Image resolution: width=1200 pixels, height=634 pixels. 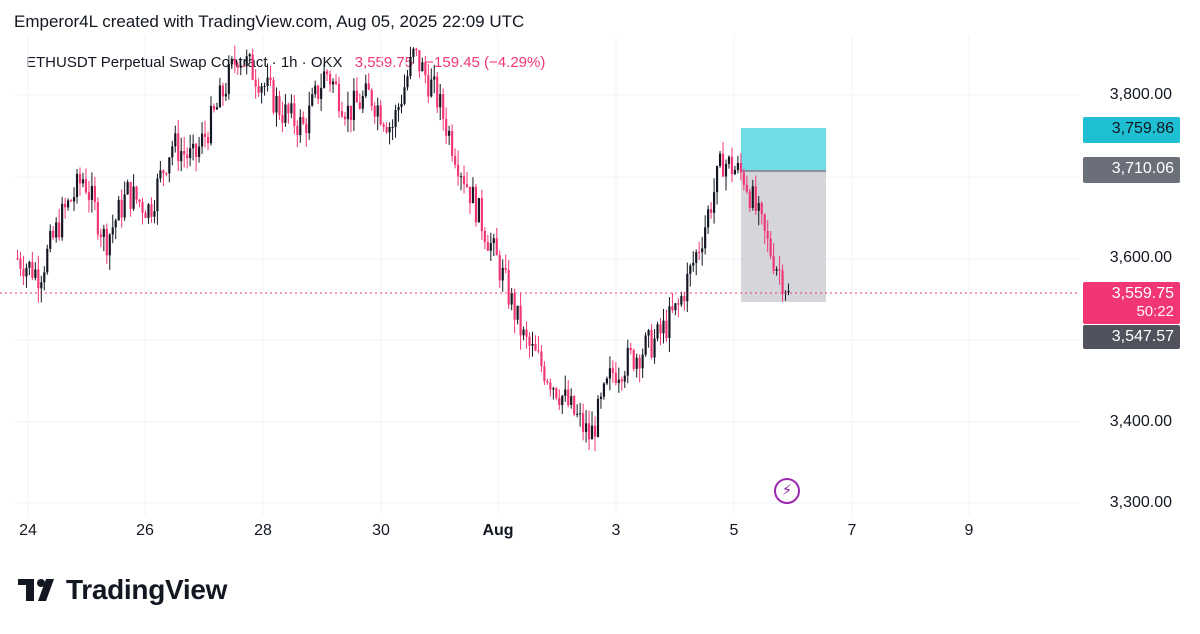 What do you see at coordinates (381, 530) in the screenshot?
I see `x-tick-30: 30` at bounding box center [381, 530].